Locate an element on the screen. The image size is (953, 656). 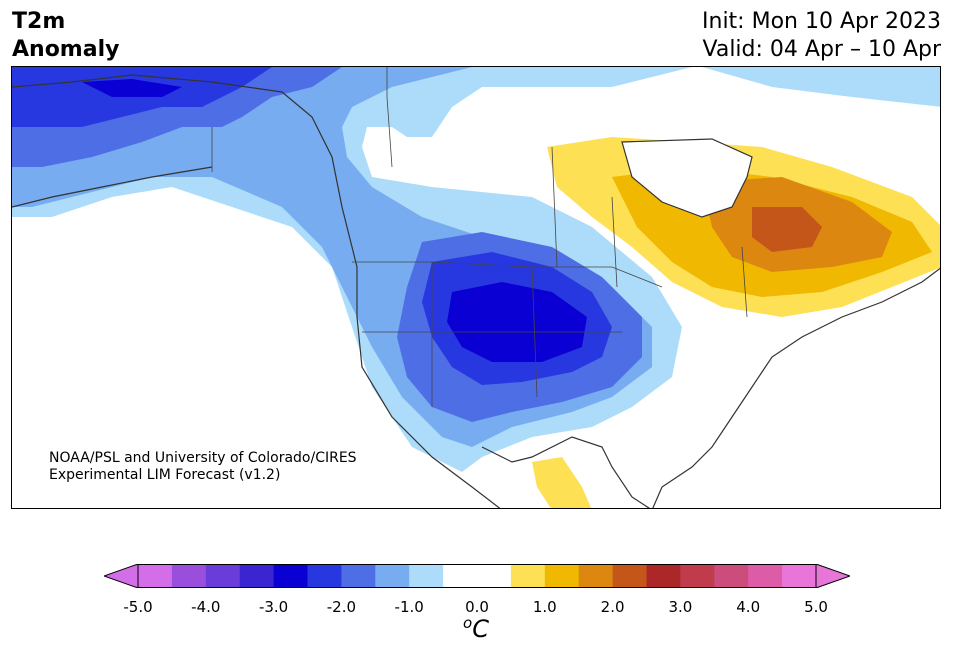
colorbar-tick-label: -3.0 is located at coordinates (273, 607).